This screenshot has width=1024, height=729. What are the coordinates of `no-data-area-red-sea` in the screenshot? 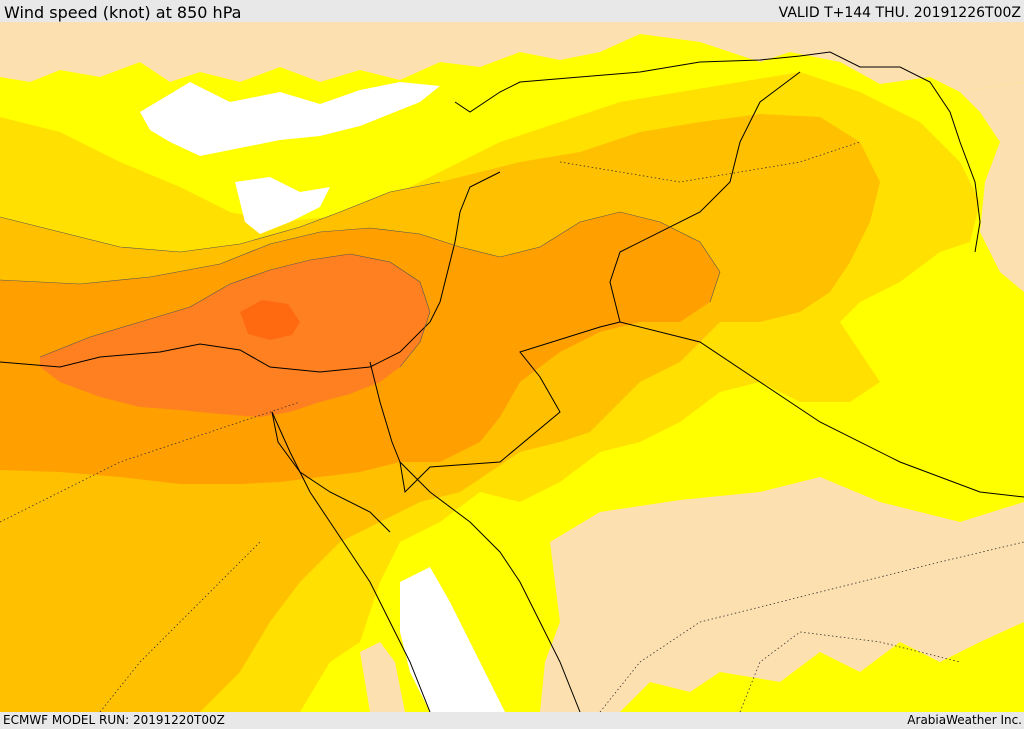 It's located at (452, 639).